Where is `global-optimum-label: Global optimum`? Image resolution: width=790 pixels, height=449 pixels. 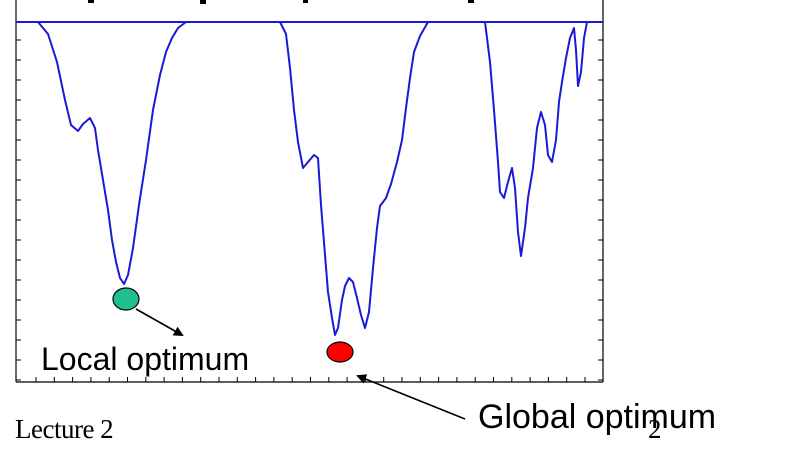
global-optimum-label: Global optimum is located at coordinates (597, 417).